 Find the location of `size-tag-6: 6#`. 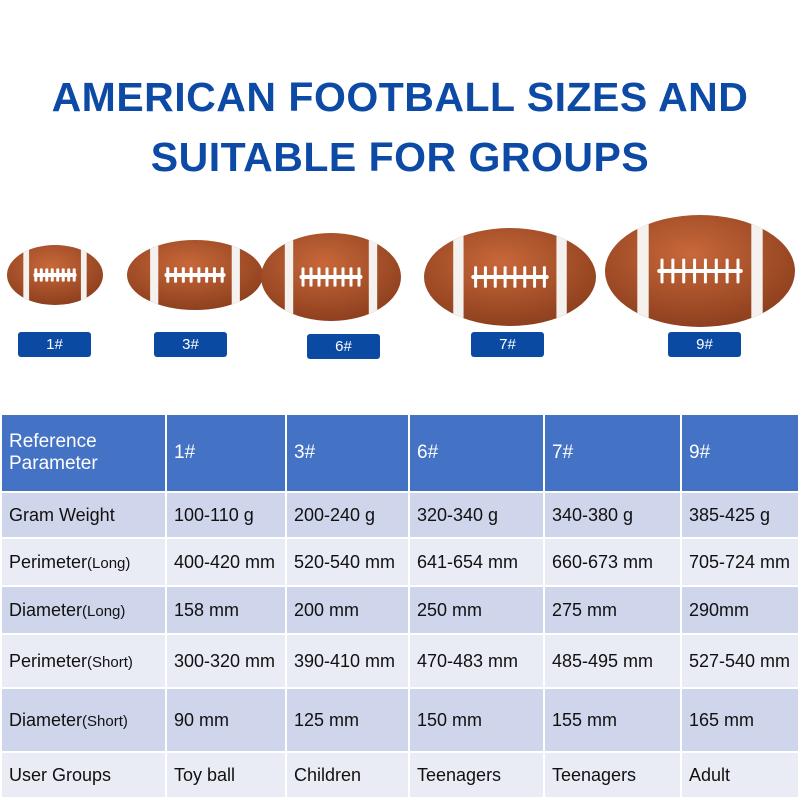

size-tag-6: 6# is located at coordinates (343, 346).